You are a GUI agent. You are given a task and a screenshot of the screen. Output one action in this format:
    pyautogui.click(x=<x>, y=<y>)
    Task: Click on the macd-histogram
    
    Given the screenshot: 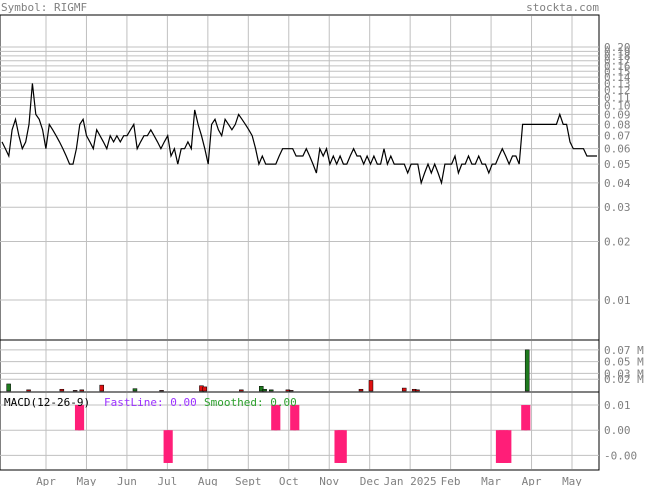 What is the action you would take?
    pyautogui.click(x=302, y=434)
    